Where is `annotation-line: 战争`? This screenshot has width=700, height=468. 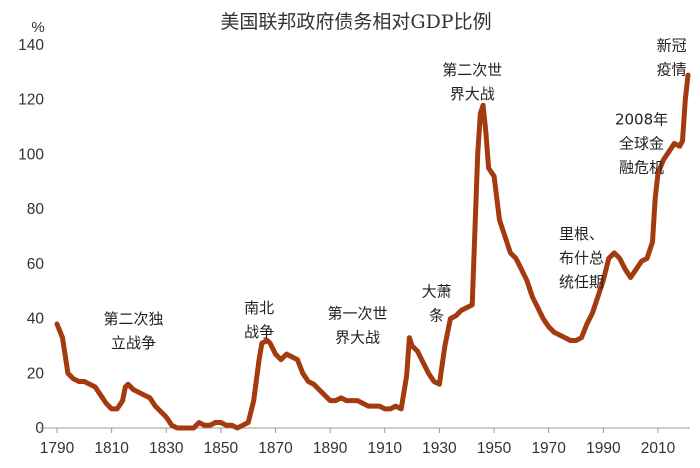
annotation-line: 战争 is located at coordinates (259, 332).